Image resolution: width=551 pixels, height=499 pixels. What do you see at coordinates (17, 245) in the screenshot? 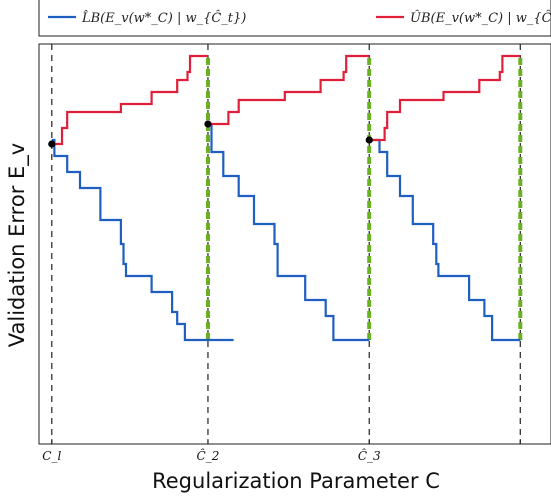
I see `y-axis-label: Validation Error E_v` at bounding box center [17, 245].